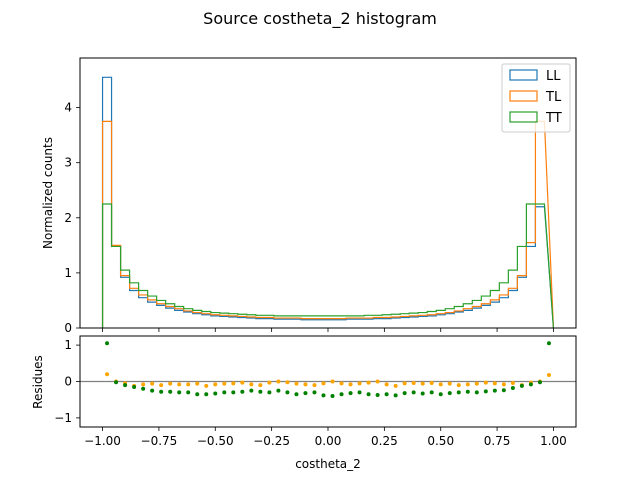 The width and height of the screenshot is (640, 480). I want to click on histogram-y-ticks: 0 1 2 3 4, so click(72, 218).